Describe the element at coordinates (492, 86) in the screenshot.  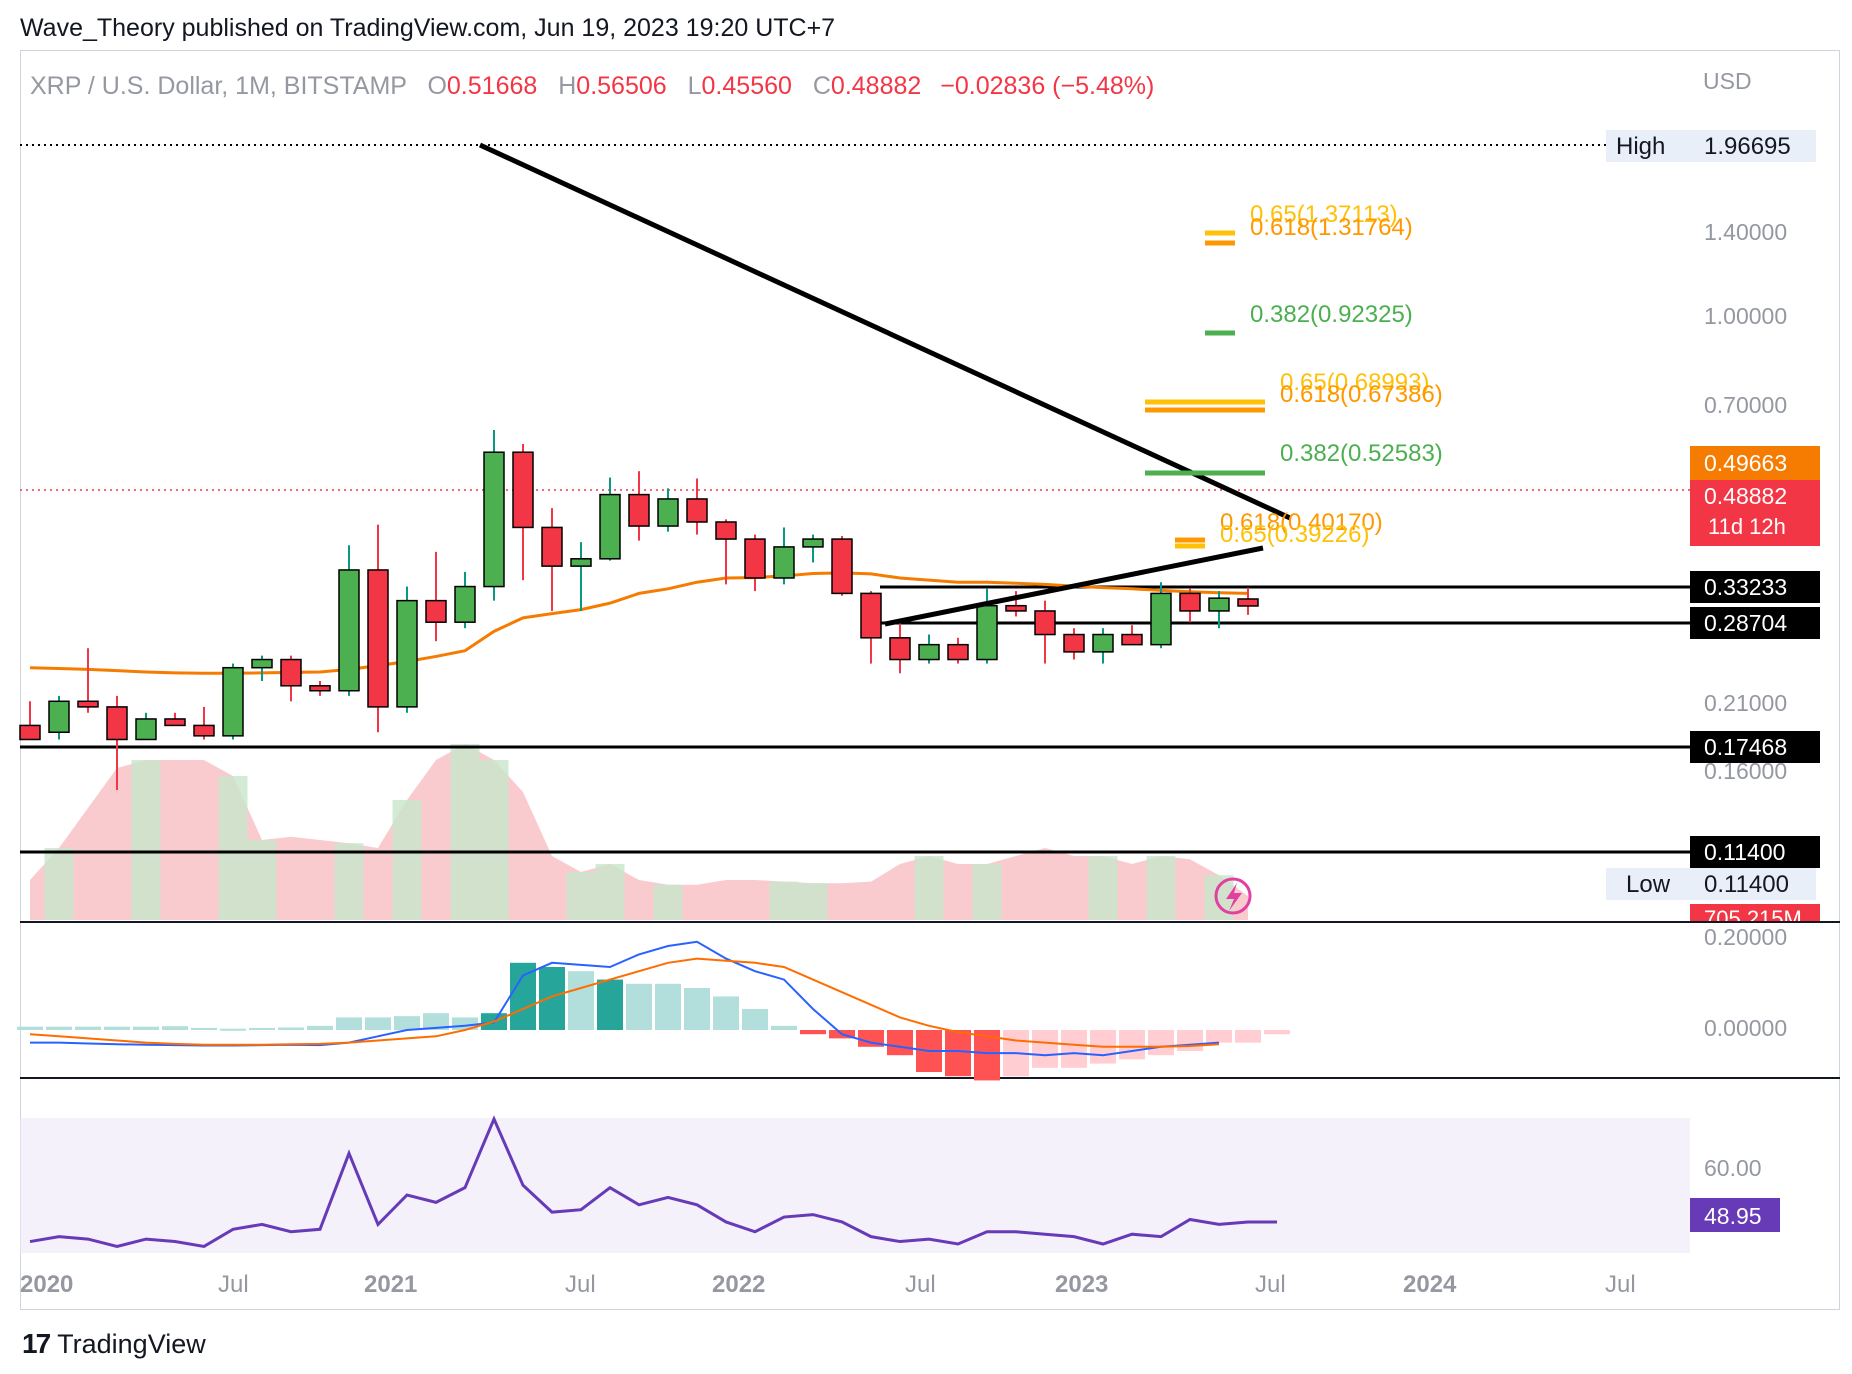
I see `open-value: 0.51668` at that location.